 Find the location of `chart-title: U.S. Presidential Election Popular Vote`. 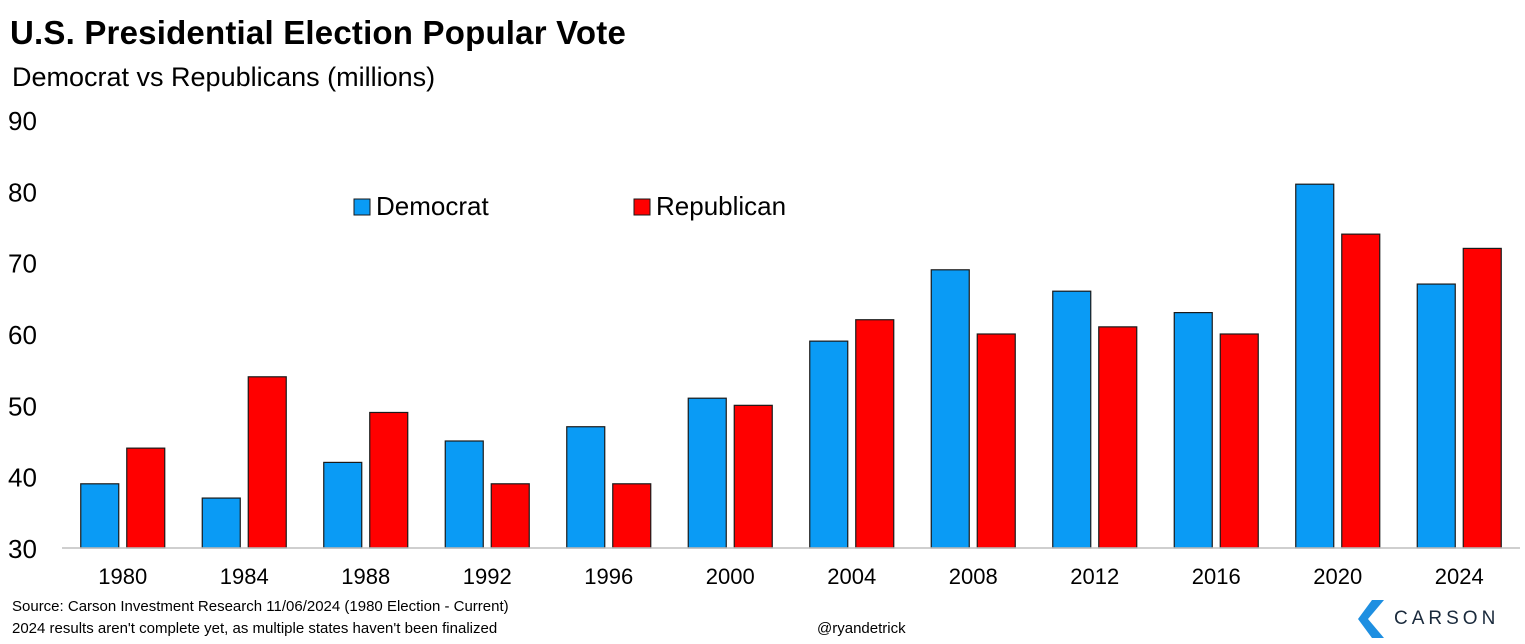

chart-title: U.S. Presidential Election Popular Vote is located at coordinates (318, 32).